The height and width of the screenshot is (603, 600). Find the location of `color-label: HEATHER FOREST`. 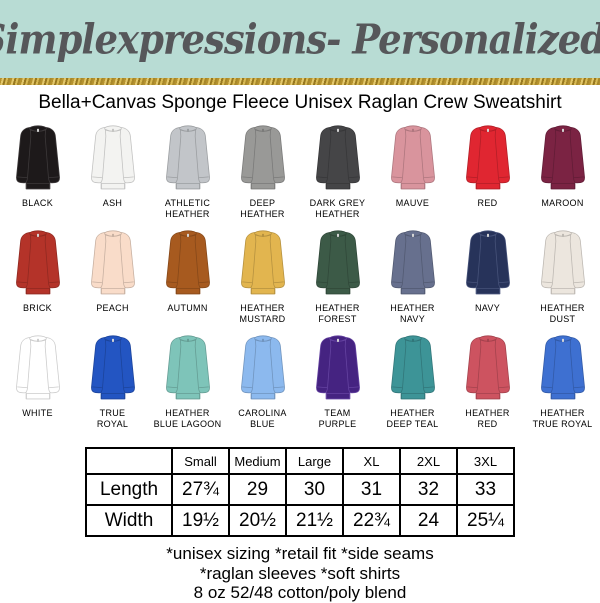

color-label: HEATHER FOREST is located at coordinates (337, 313).